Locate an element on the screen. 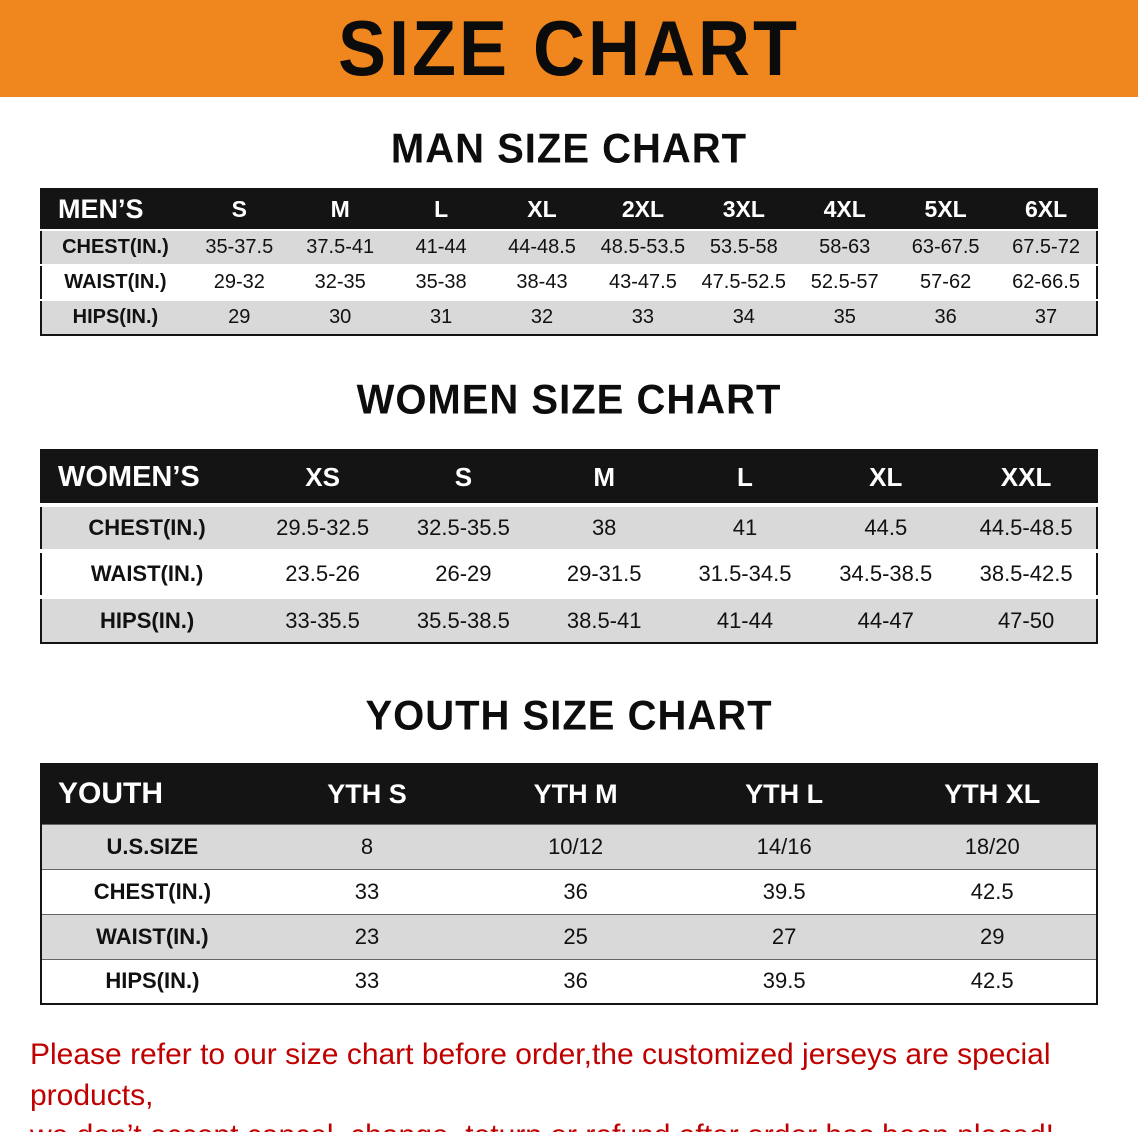 Image resolution: width=1138 pixels, height=1132 pixels. table-header-row: WOMEN’S XS S M L XL XXL is located at coordinates (569, 477).